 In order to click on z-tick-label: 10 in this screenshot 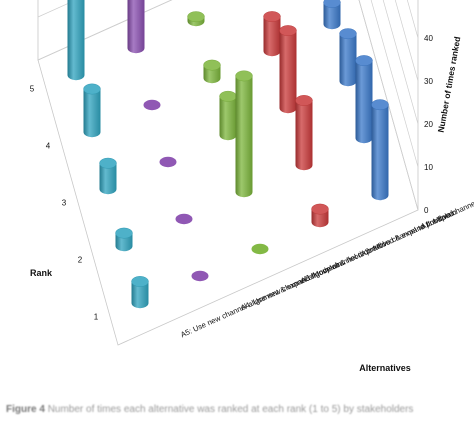, I will do `click(428, 167)`.